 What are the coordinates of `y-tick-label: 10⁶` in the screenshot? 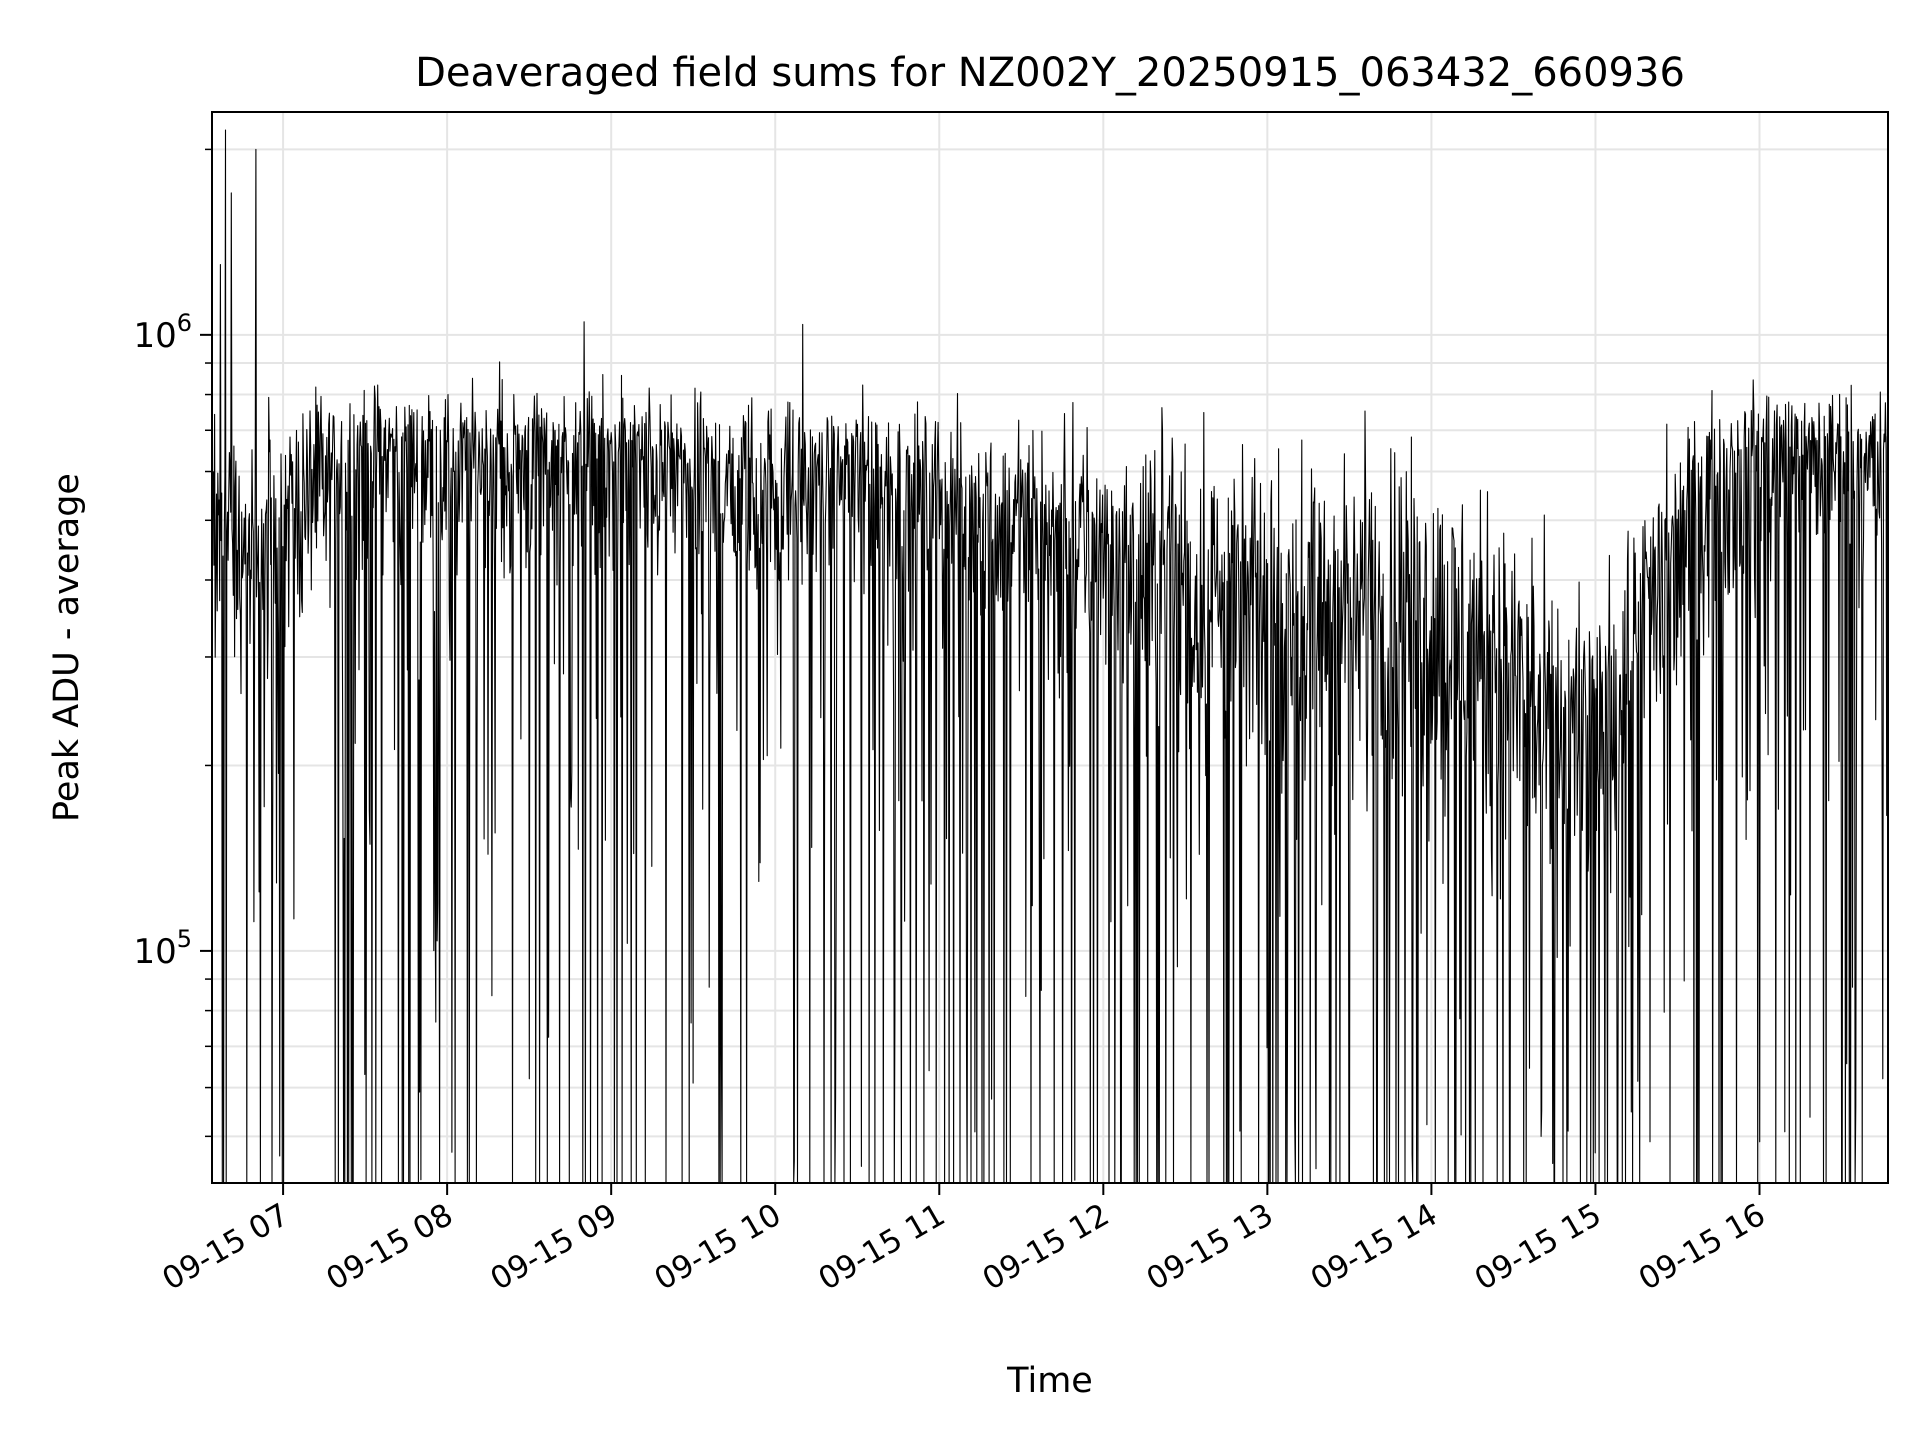 It's located at (162, 332).